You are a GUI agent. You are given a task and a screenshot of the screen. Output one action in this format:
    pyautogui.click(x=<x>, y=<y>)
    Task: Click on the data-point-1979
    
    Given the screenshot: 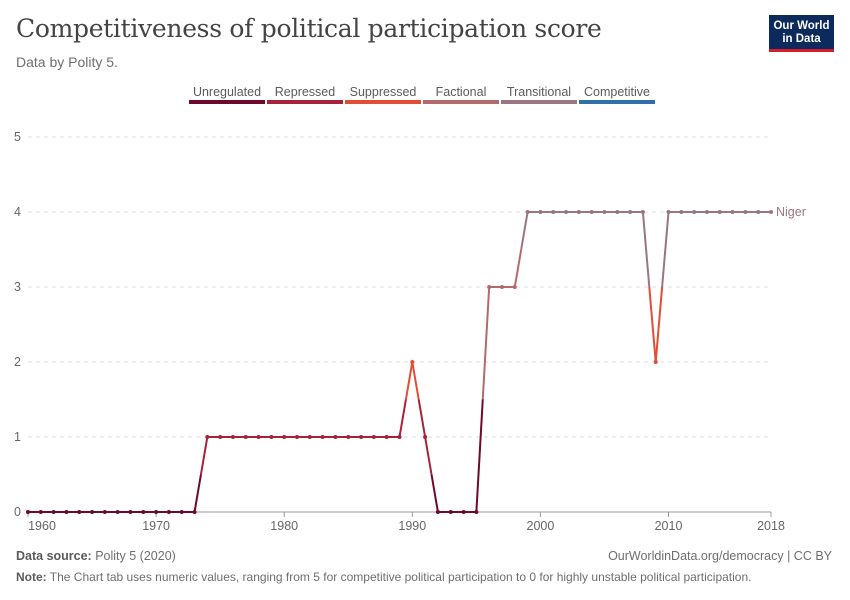 What is the action you would take?
    pyautogui.click(x=271, y=437)
    